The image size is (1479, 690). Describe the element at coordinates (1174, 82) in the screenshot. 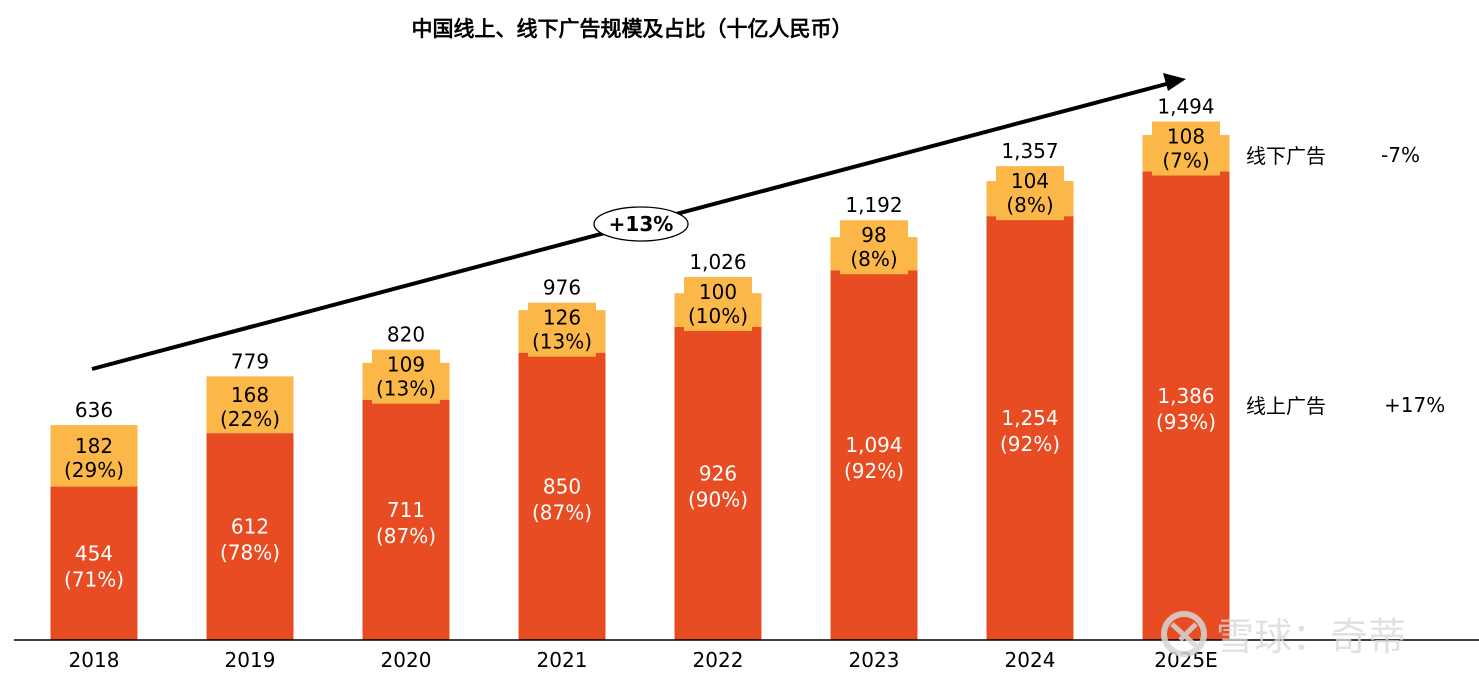

I see `trend-arrow-head-icon` at that location.